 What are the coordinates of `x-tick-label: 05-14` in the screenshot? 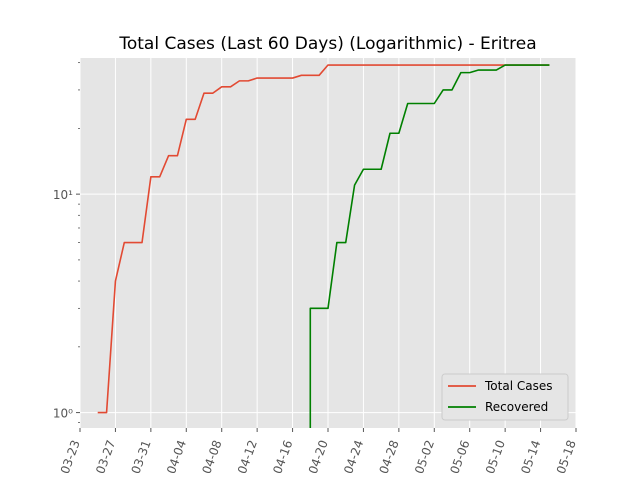 It's located at (530, 457).